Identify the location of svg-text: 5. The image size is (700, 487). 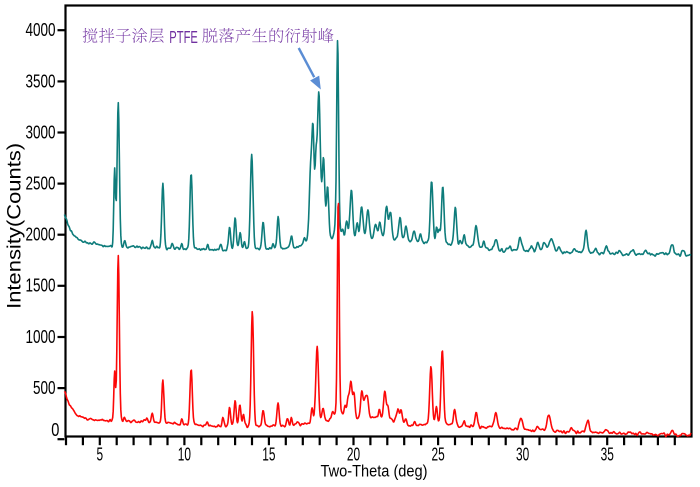
(100, 453).